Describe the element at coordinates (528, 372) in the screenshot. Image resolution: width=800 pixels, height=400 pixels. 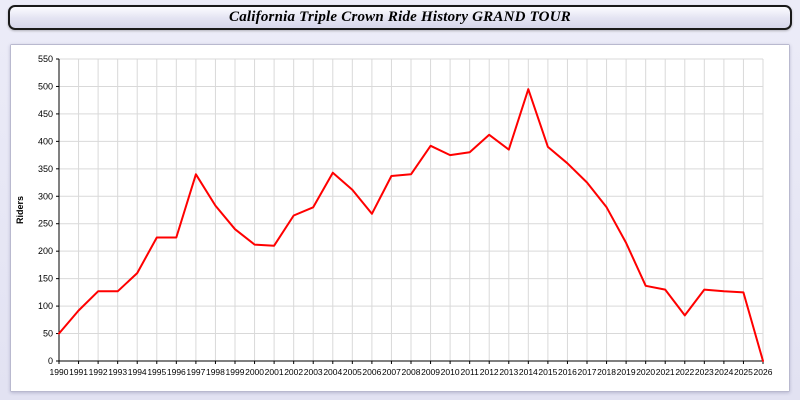
I see `svg-text: 2014` at that location.